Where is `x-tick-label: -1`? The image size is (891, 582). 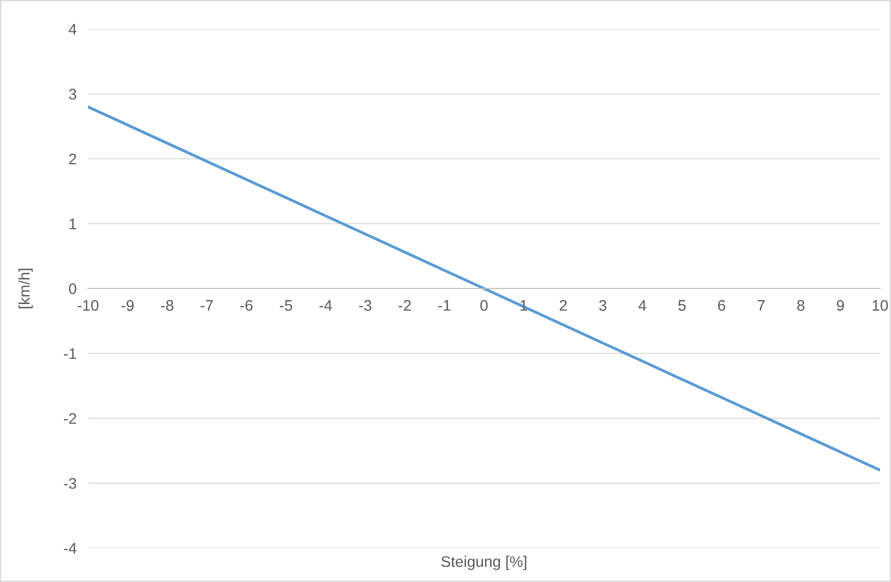
x-tick-label: -1 is located at coordinates (444, 305).